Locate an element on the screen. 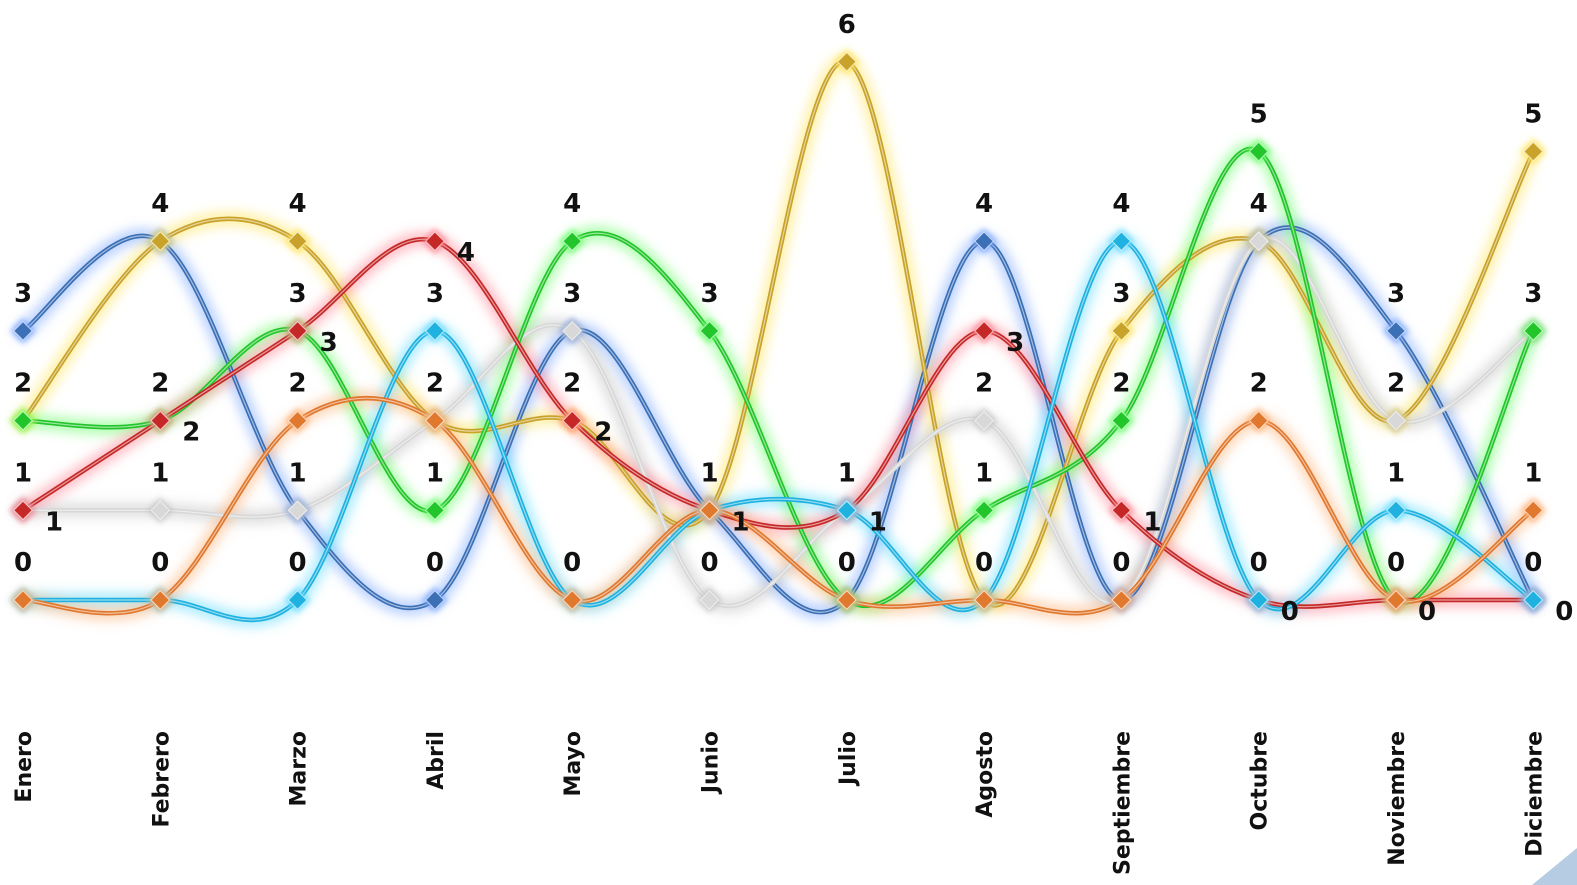 This screenshot has height=885, width=1577. data-label: 6 is located at coordinates (847, 25).